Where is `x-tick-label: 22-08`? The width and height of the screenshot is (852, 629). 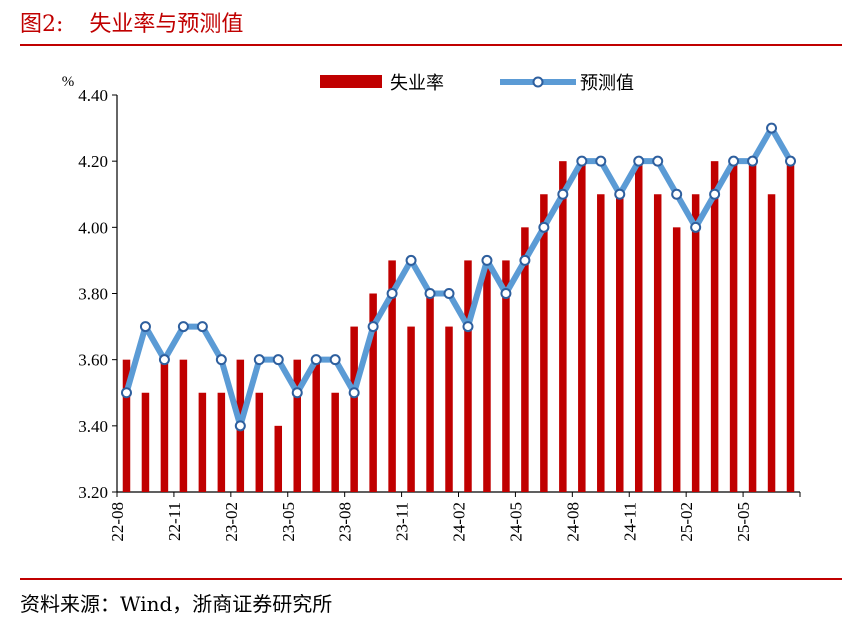 x-tick-label: 22-08 is located at coordinates (117, 522).